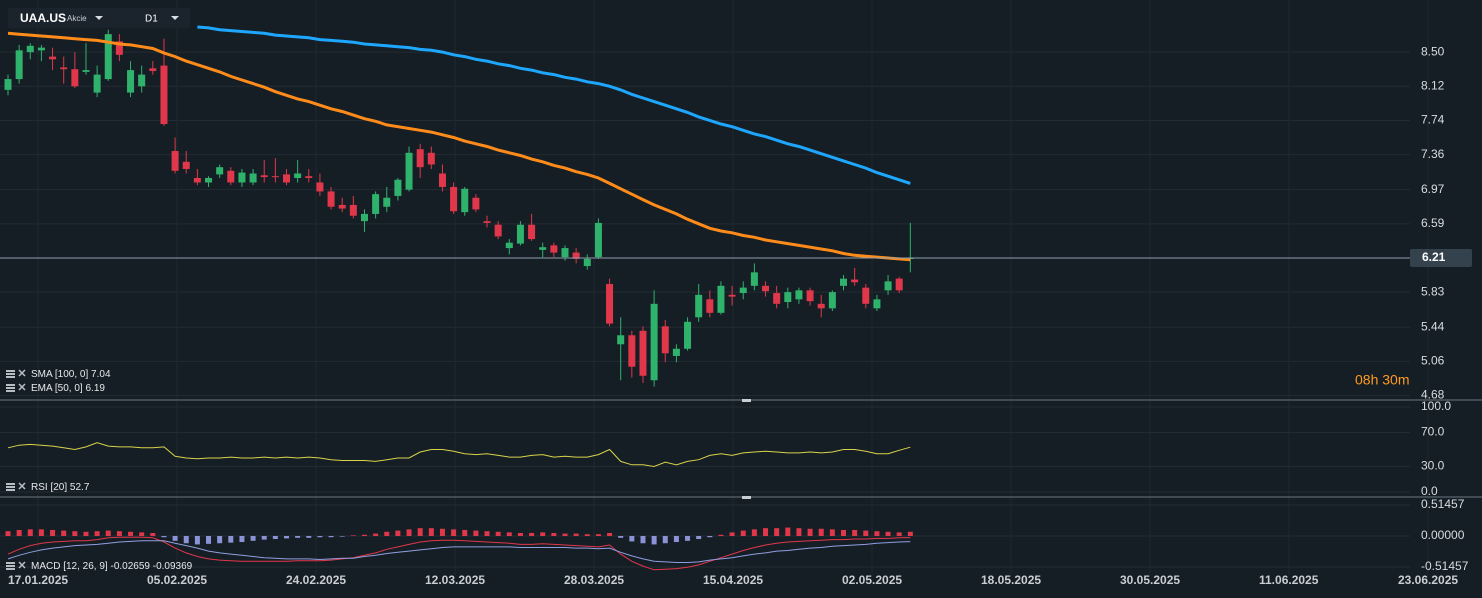 This screenshot has width=1482, height=598. I want to click on x-tick-label: 17.01.2025, so click(38, 580).